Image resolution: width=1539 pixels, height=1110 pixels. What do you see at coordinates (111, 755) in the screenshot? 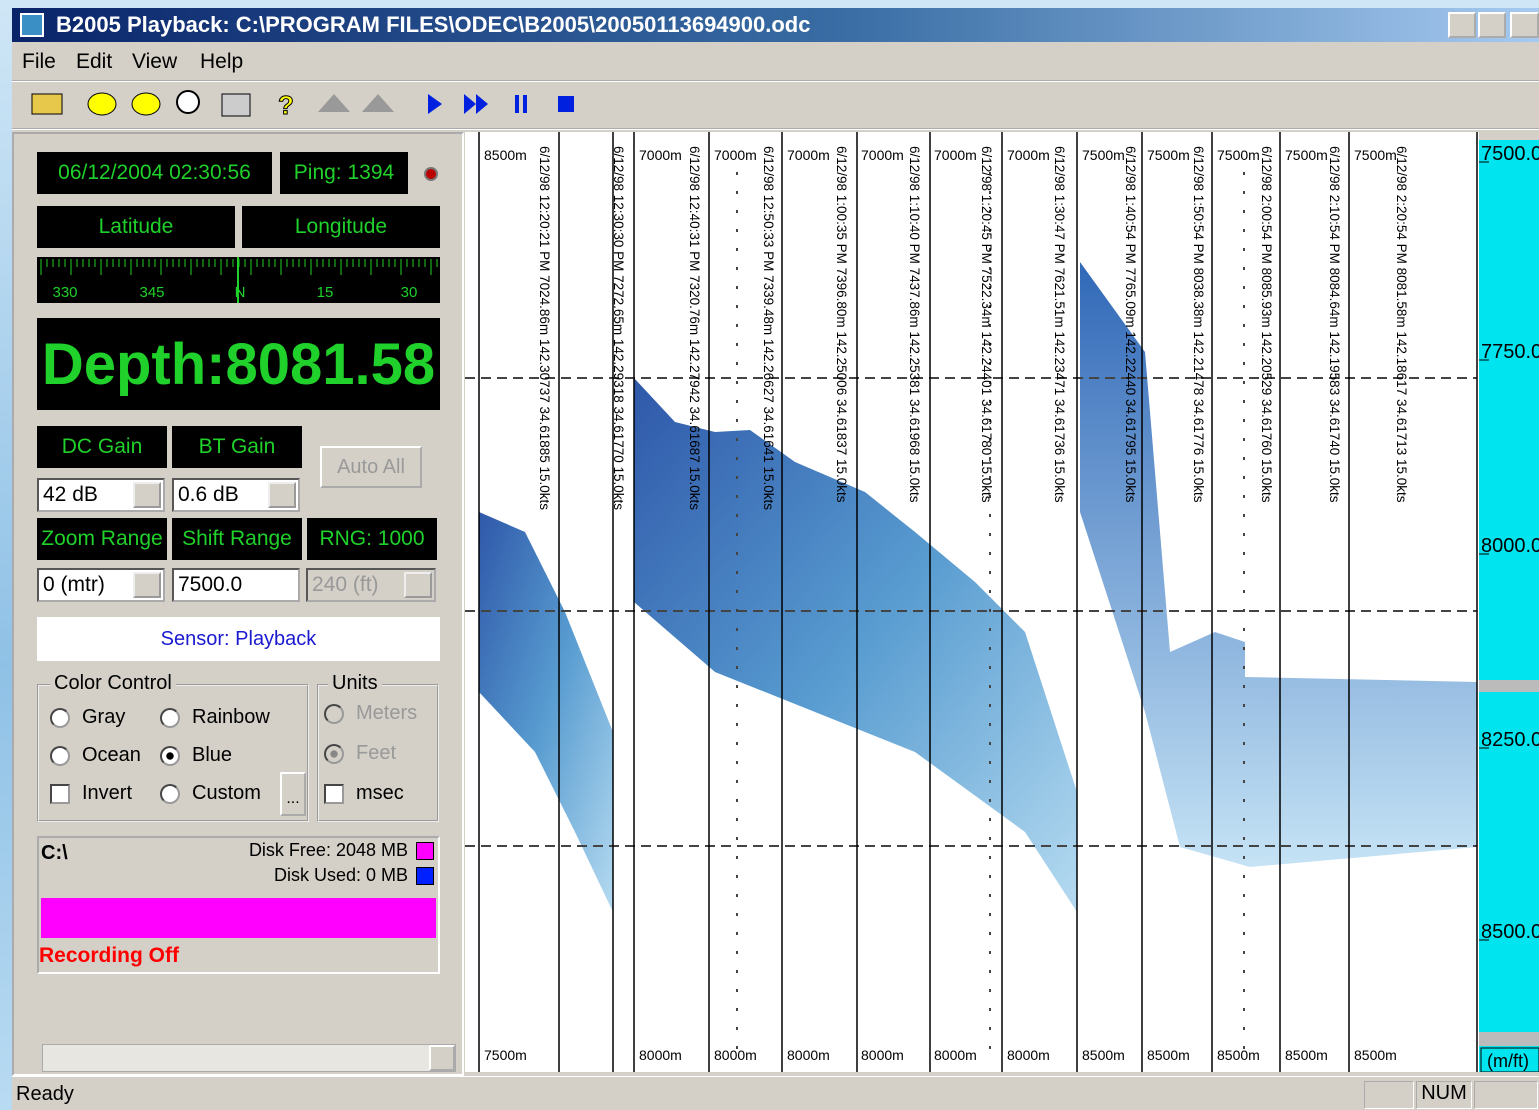
I see `radio-label: Ocean` at bounding box center [111, 755].